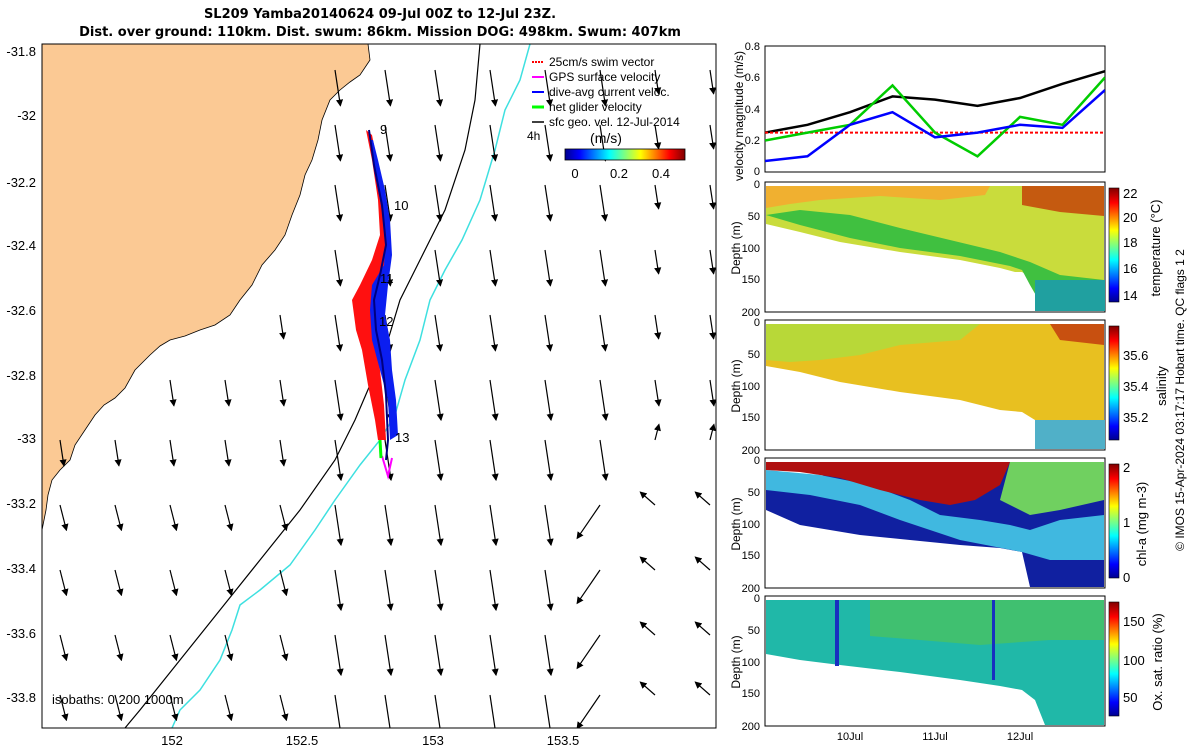 This screenshot has width=1200, height=750. What do you see at coordinates (21, 310) in the screenshot?
I see `map-ytick: -32.6` at bounding box center [21, 310].